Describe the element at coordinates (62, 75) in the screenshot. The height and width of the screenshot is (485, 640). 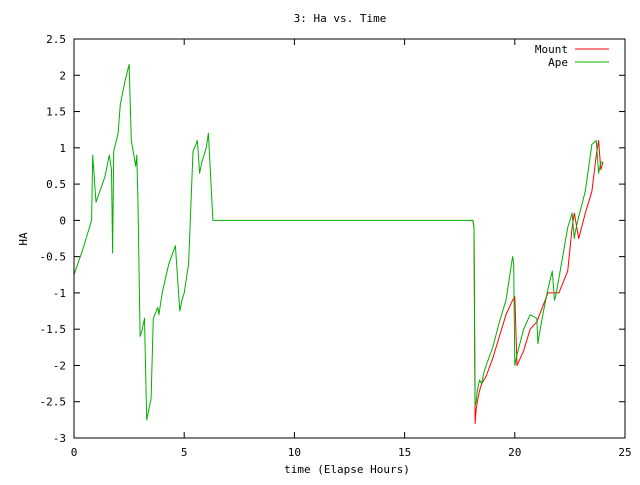
I see `y-tick-label: 2` at that location.